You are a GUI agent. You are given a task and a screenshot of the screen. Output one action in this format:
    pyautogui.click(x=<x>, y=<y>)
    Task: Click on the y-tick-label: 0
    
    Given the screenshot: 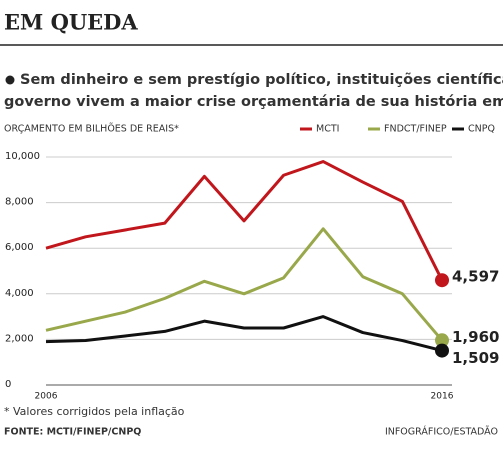 What is the action you would take?
    pyautogui.click(x=8, y=384)
    